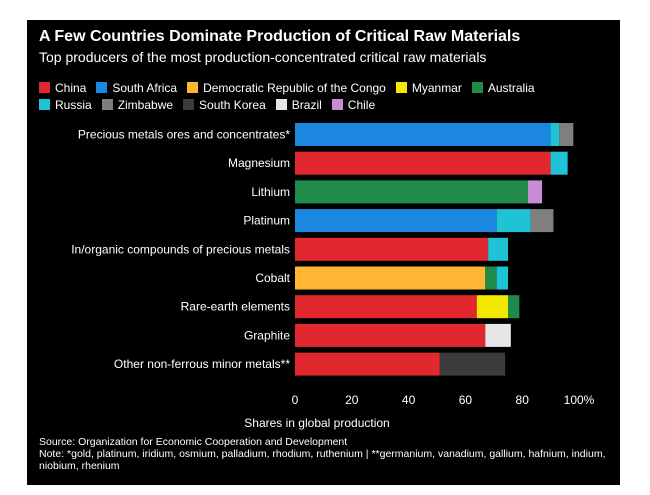 The height and width of the screenshot is (495, 650). Describe the element at coordinates (73, 104) in the screenshot. I see `legend-label: Russia` at that location.